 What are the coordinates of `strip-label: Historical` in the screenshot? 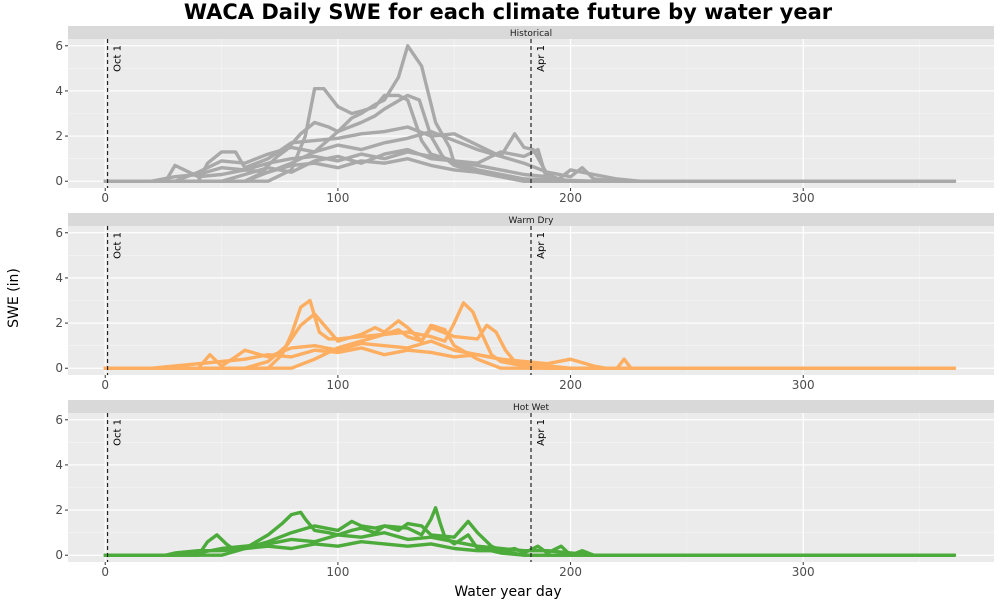 It's located at (531, 34).